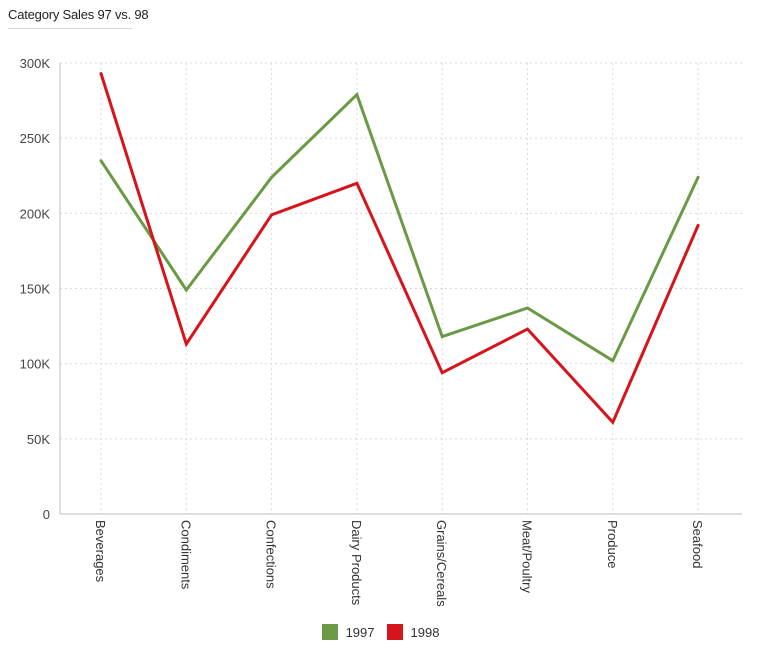 Image resolution: width=761 pixels, height=651 pixels. I want to click on y-tick-label: 300K, so click(35, 63).